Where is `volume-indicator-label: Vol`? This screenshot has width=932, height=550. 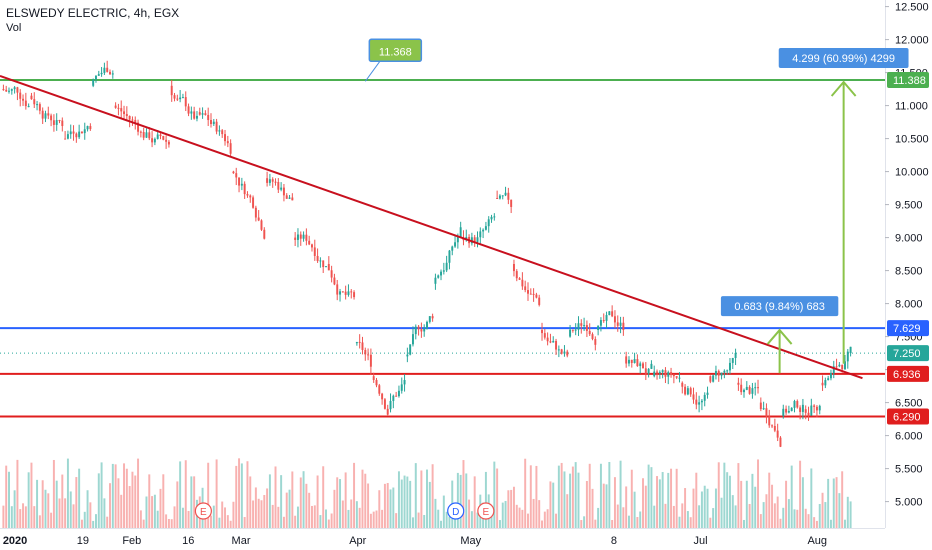 volume-indicator-label: Vol is located at coordinates (14, 28).